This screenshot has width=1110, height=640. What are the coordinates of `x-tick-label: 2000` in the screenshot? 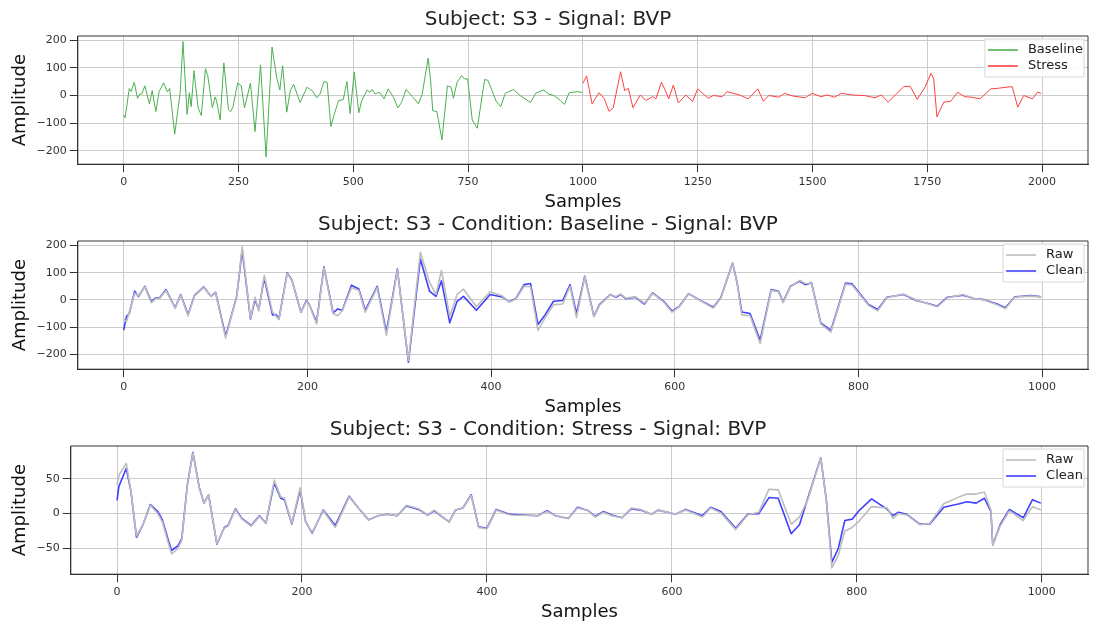 It's located at (1042, 181).